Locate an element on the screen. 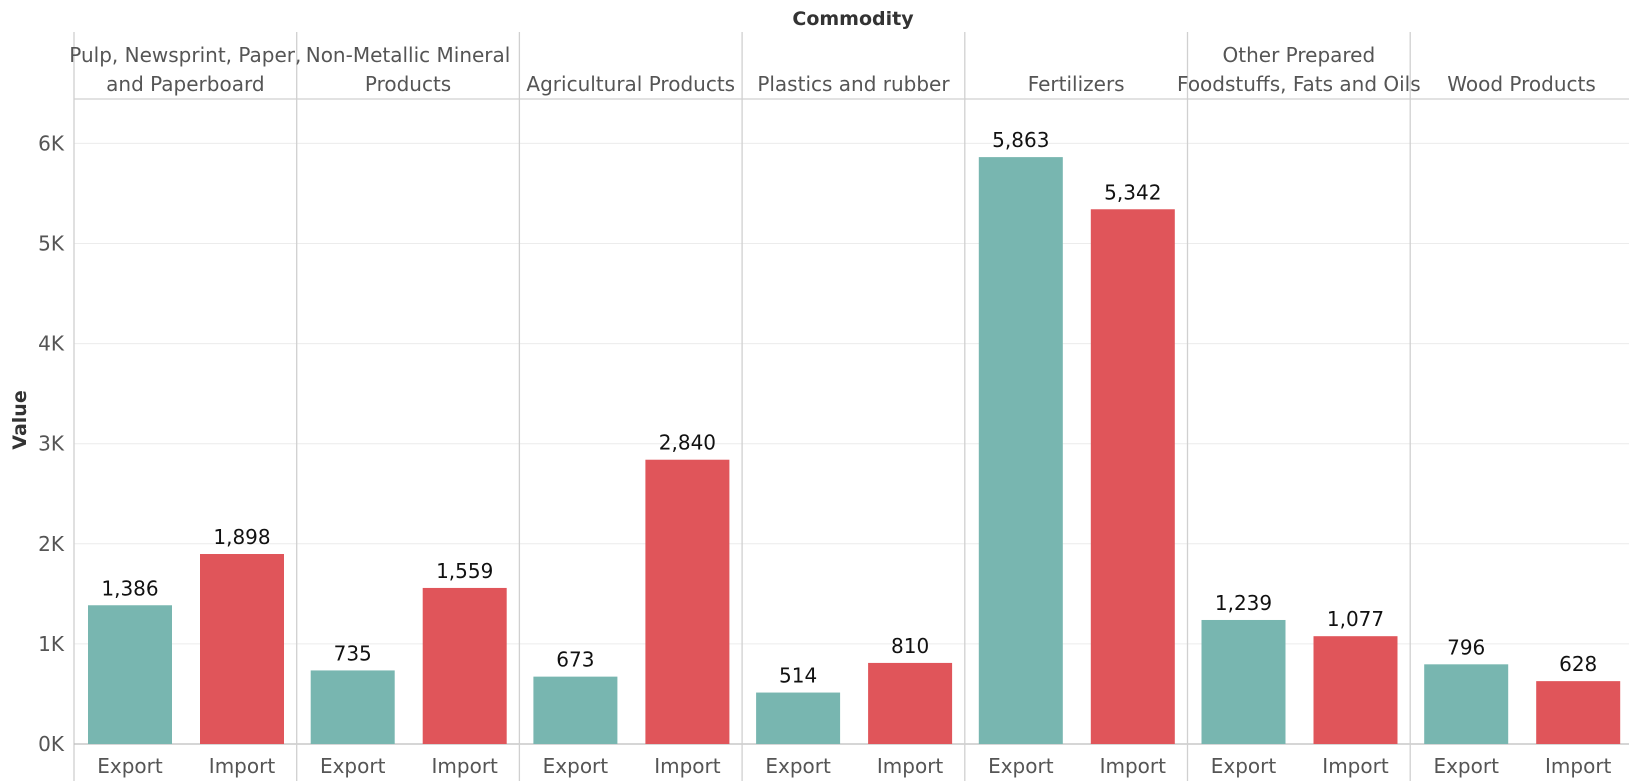 The width and height of the screenshot is (1629, 781). chart-top-title: Commodity is located at coordinates (853, 19).